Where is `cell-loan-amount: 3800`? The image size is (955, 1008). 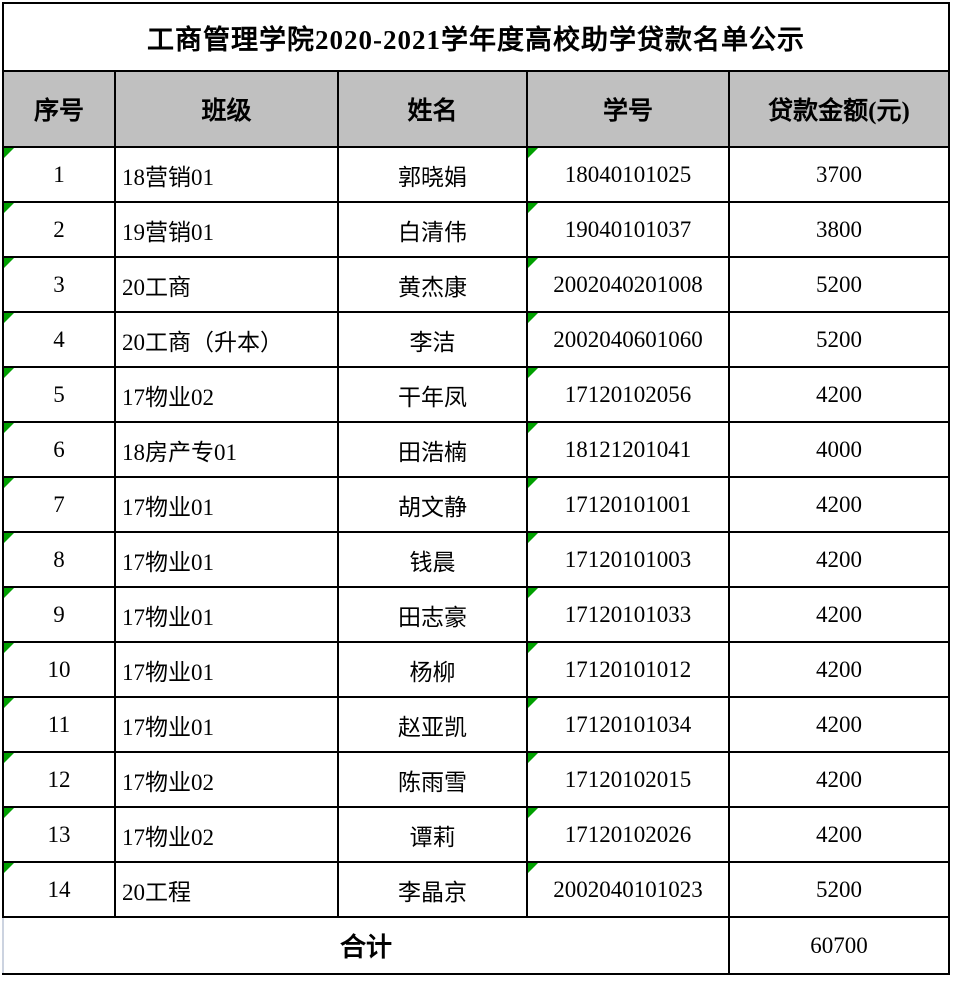 cell-loan-amount: 3800 is located at coordinates (839, 229).